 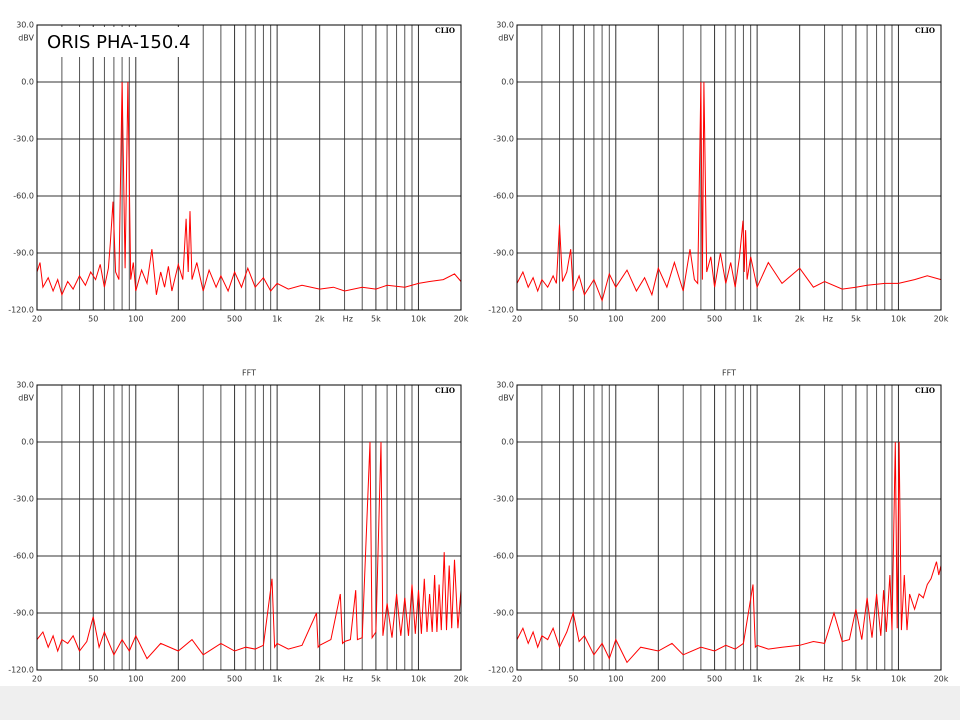 What do you see at coordinates (118, 42) in the screenshot?
I see `annotation: ORIS PHA-150.4` at bounding box center [118, 42].